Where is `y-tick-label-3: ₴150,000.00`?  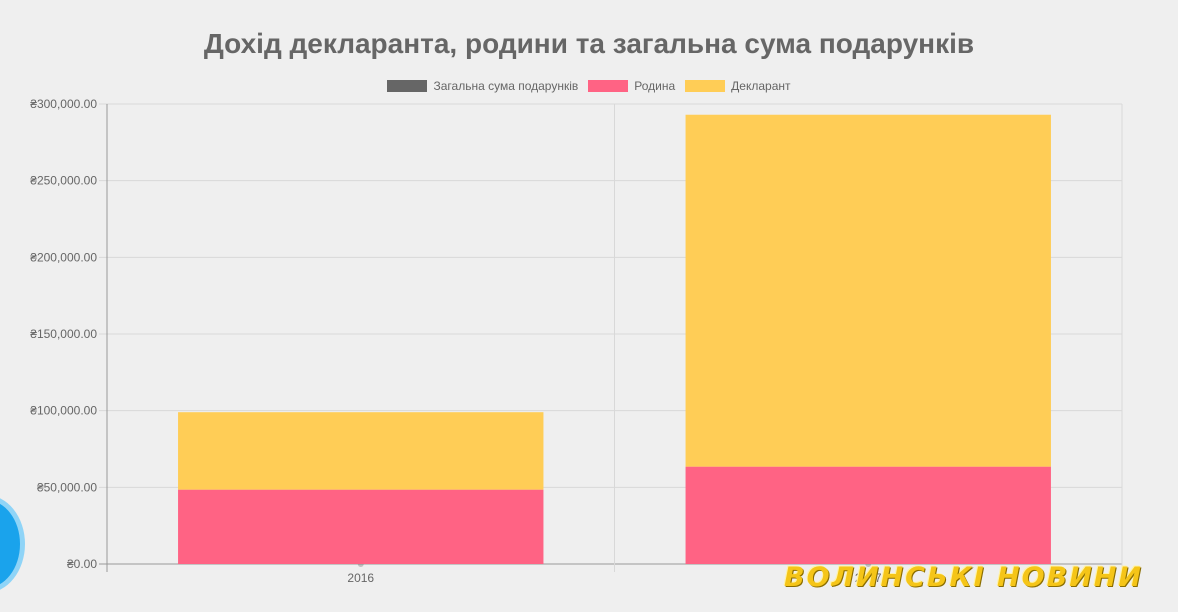
y-tick-label-3: ₴150,000.00 is located at coordinates (63, 334).